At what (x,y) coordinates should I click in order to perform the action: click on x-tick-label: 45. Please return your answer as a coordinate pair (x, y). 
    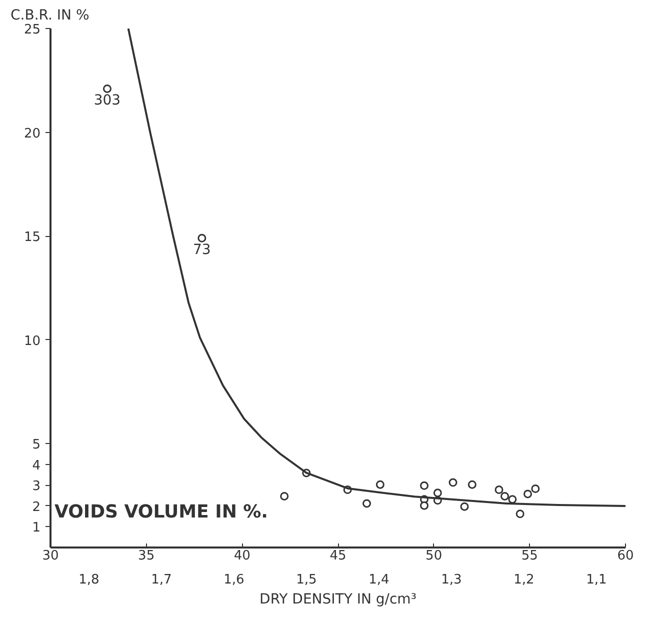
    Looking at the image, I should click on (338, 556).